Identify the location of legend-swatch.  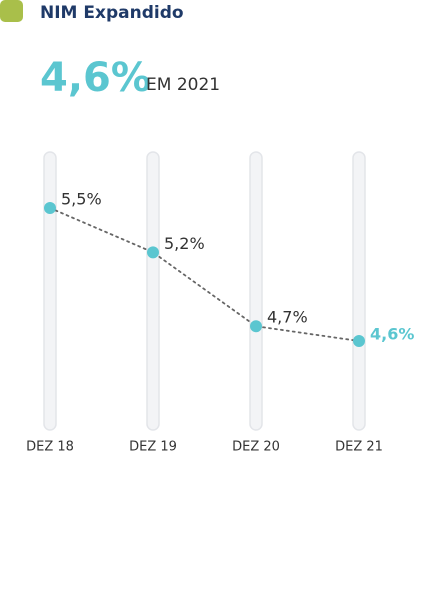
(11, 11).